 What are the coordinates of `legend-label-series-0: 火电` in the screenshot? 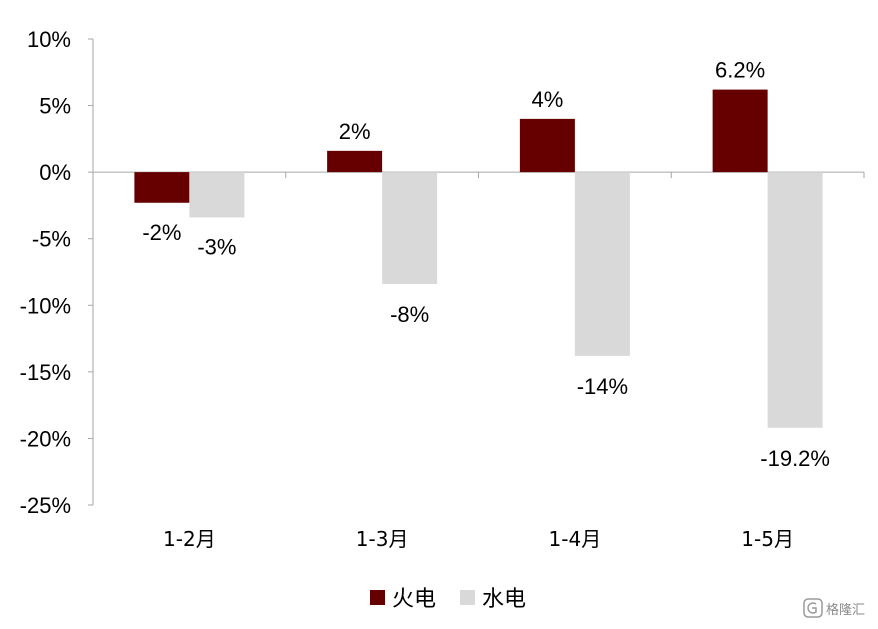 It's located at (414, 599).